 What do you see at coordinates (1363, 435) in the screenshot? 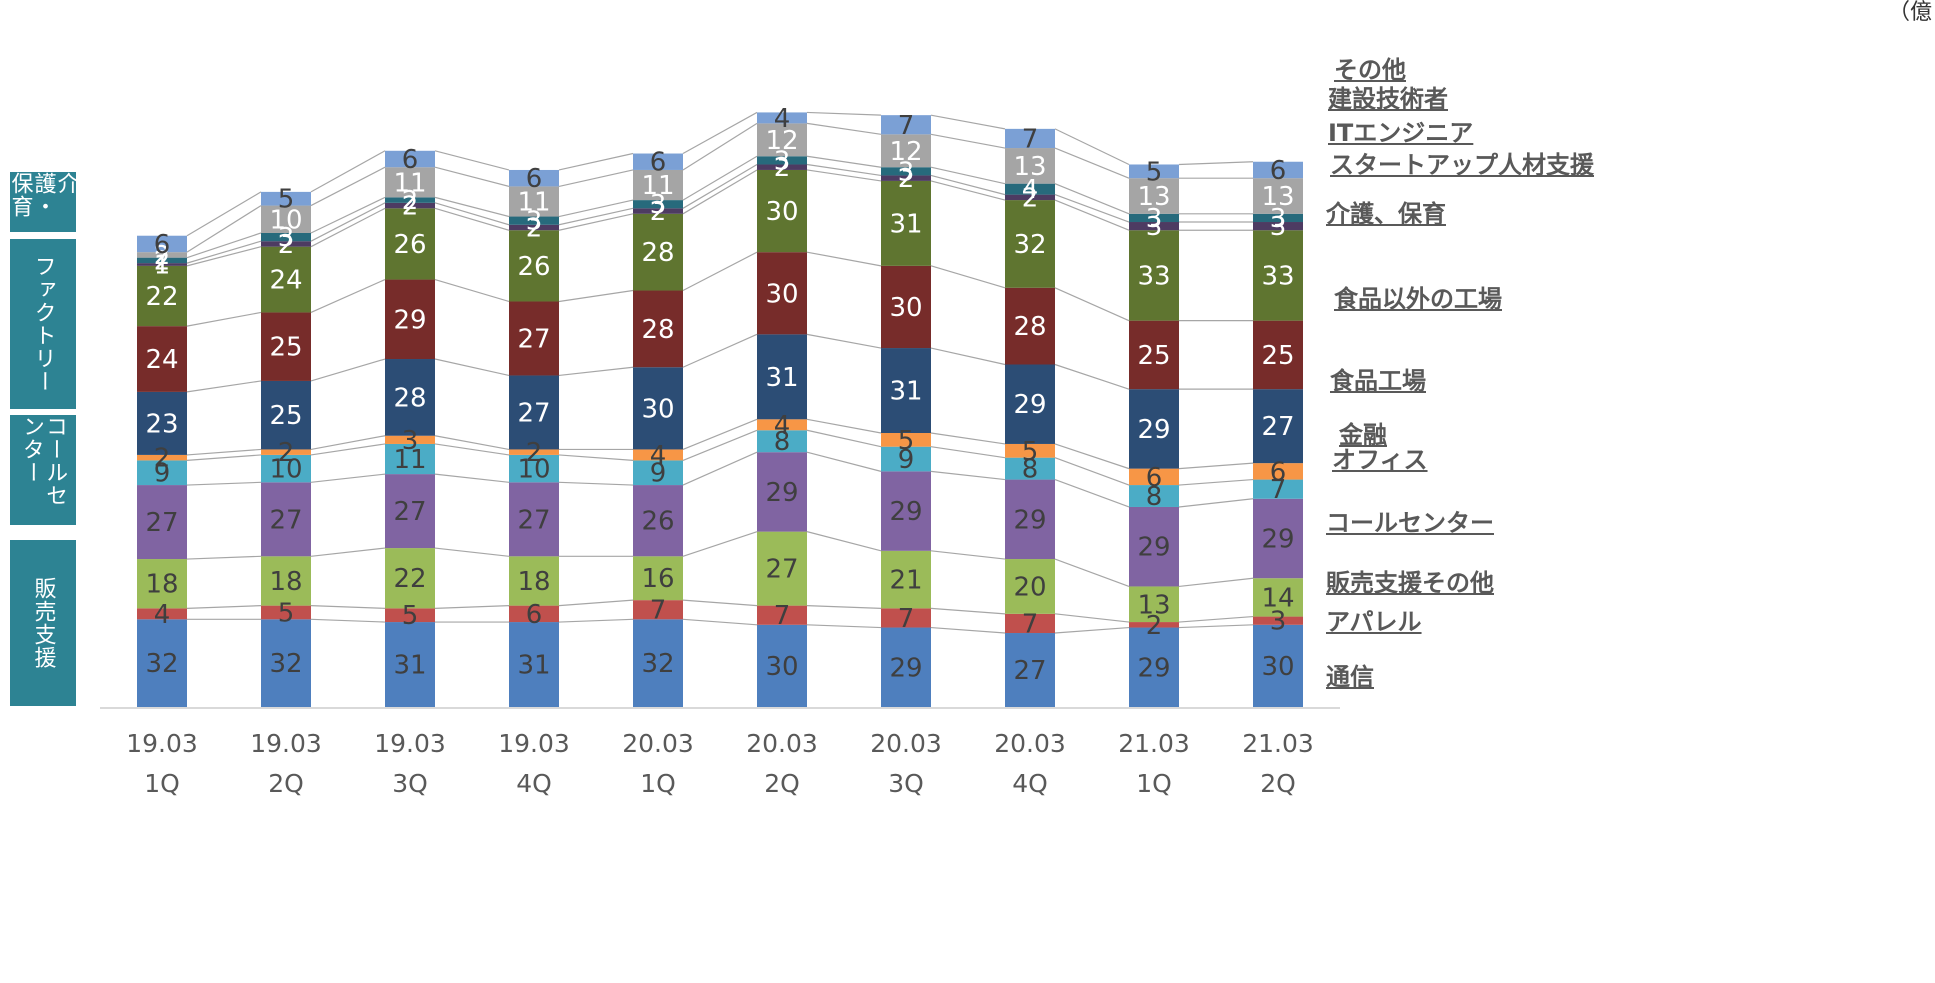
I see `series-label: 金融` at bounding box center [1363, 435].